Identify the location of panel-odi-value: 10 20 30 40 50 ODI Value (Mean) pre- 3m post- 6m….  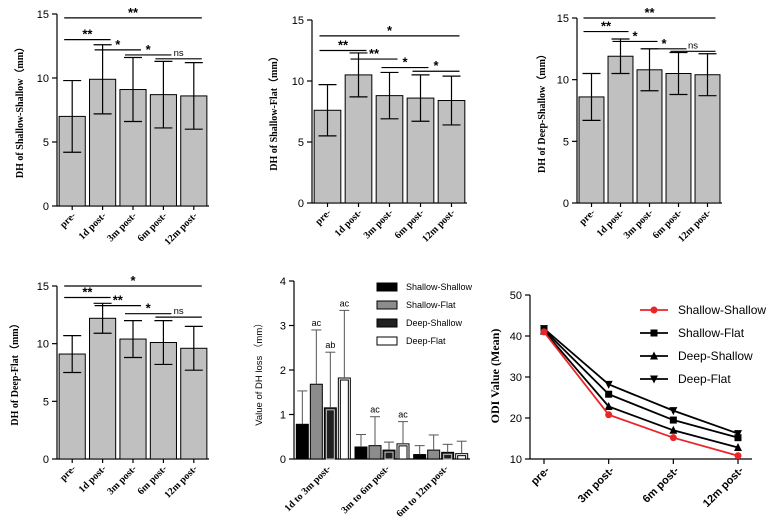
(627, 400).